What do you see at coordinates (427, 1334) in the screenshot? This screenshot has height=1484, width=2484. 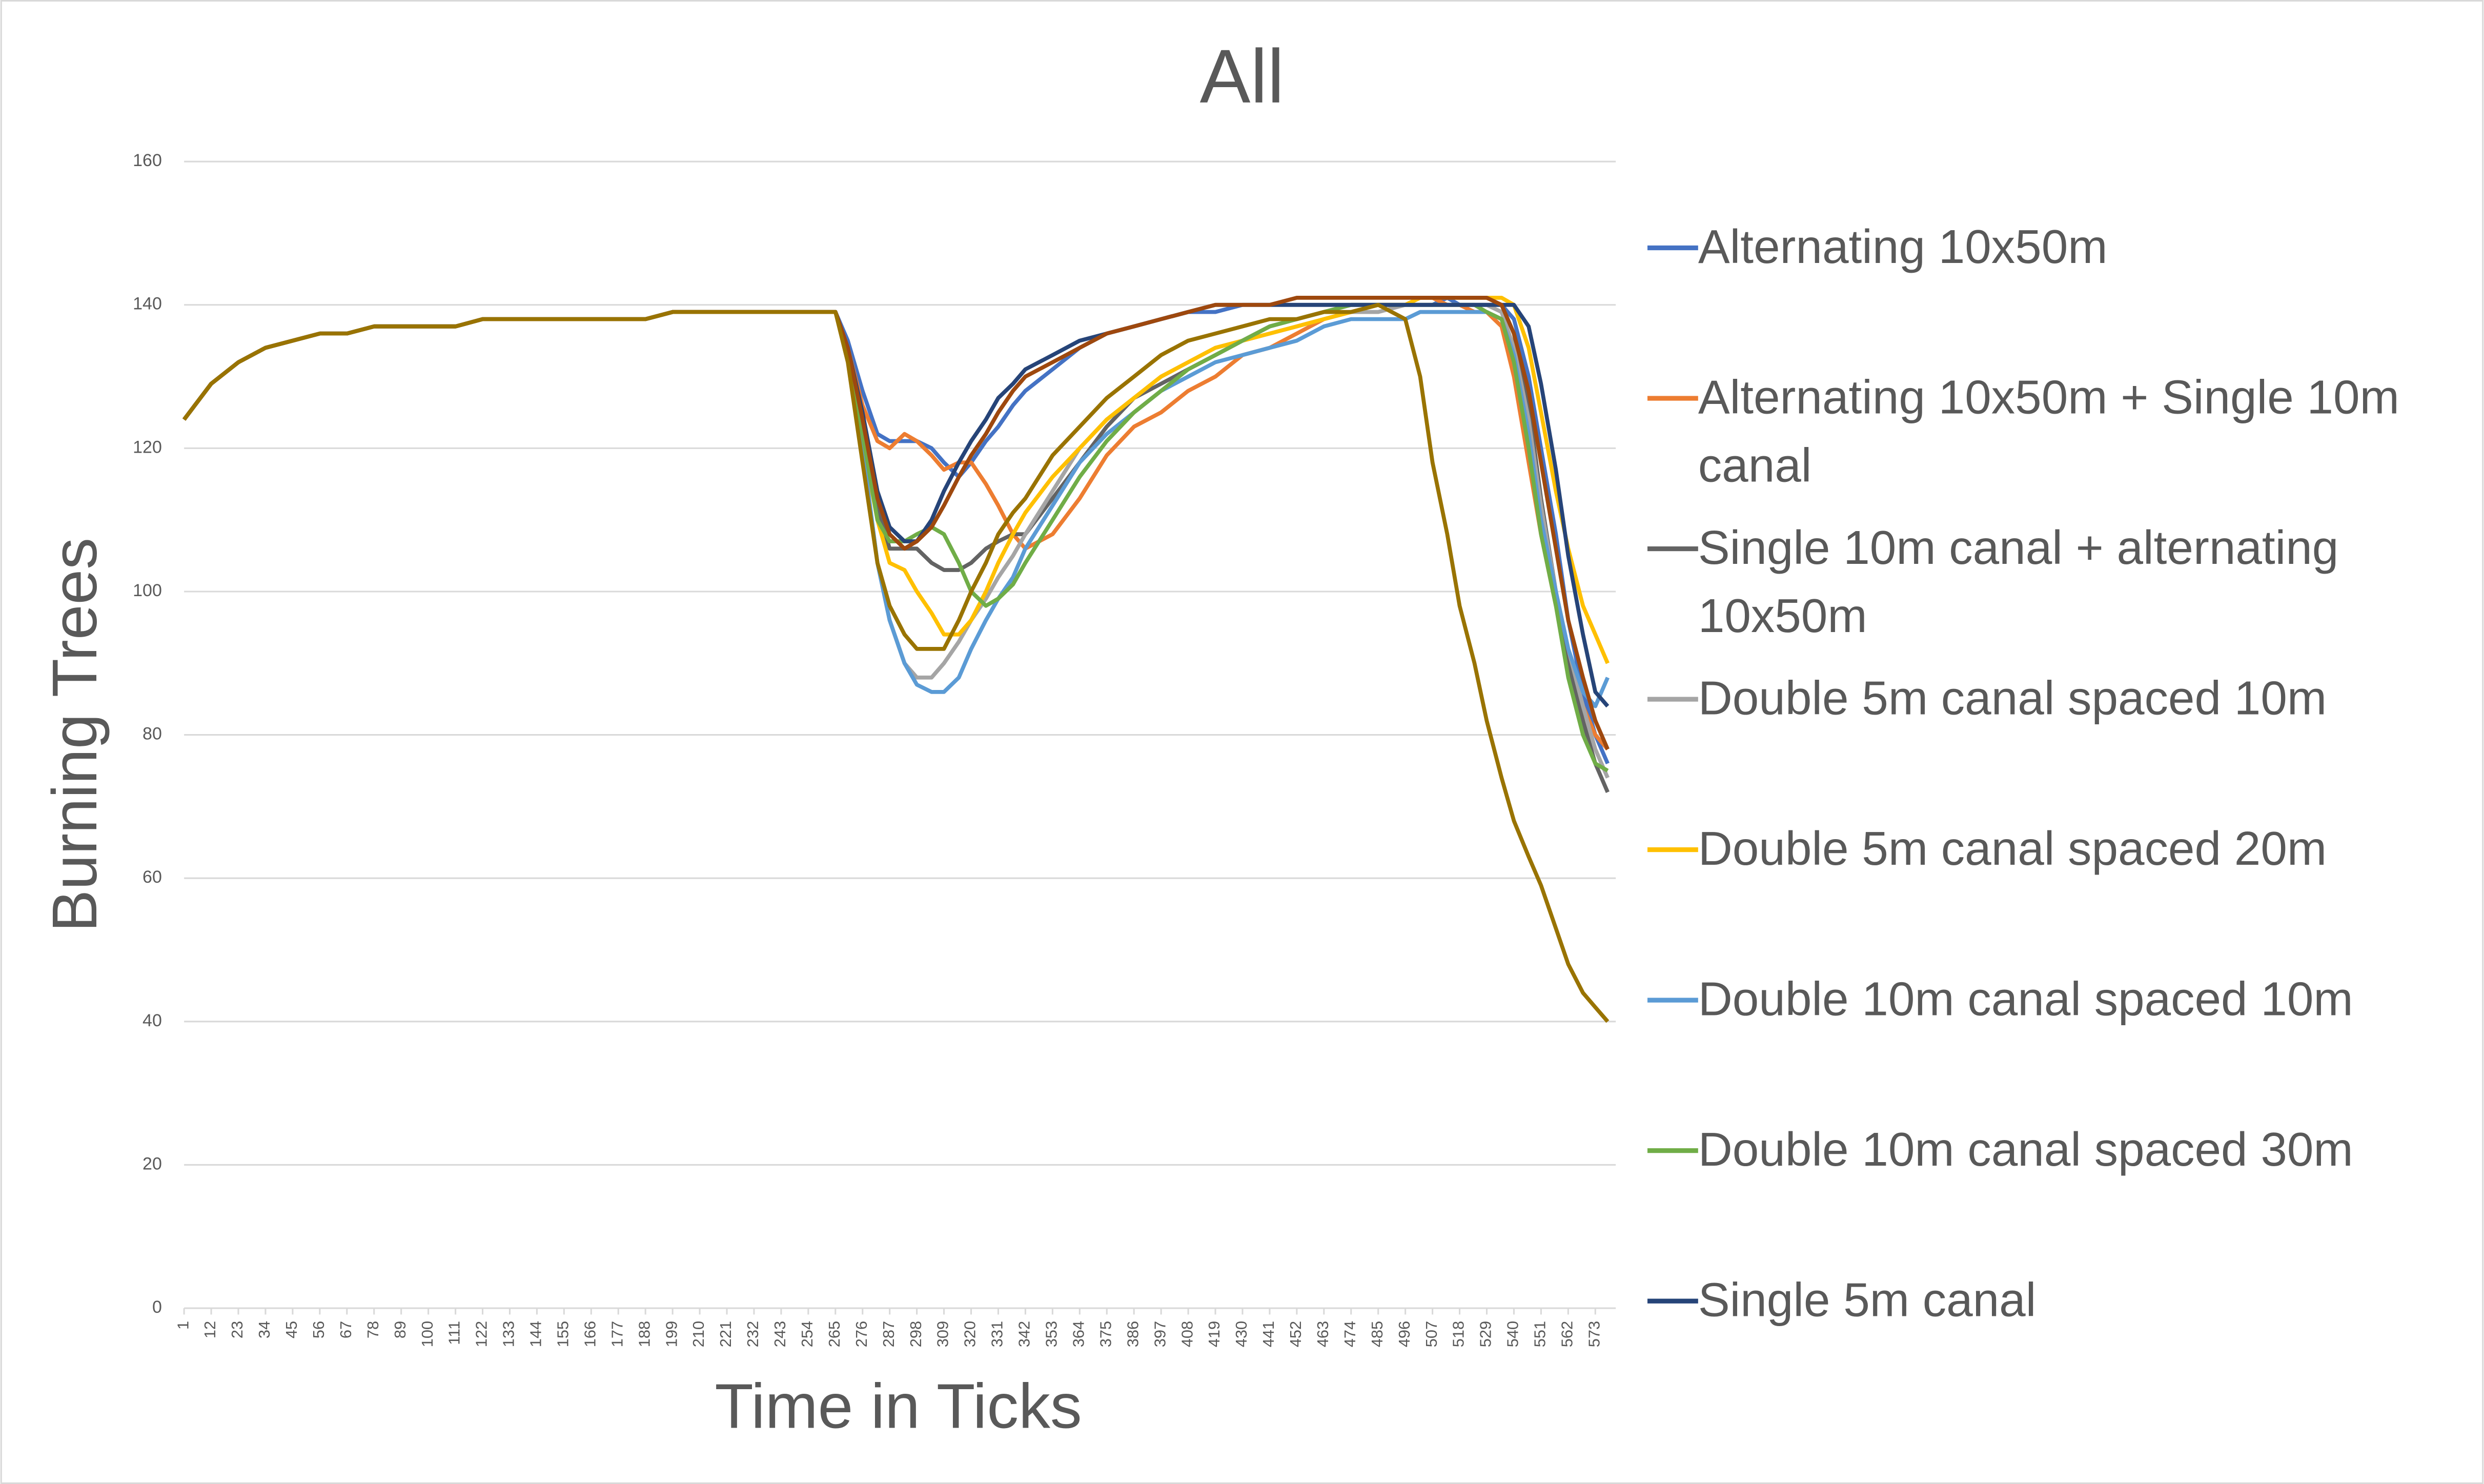 I see `x-tick-label: 100` at bounding box center [427, 1334].